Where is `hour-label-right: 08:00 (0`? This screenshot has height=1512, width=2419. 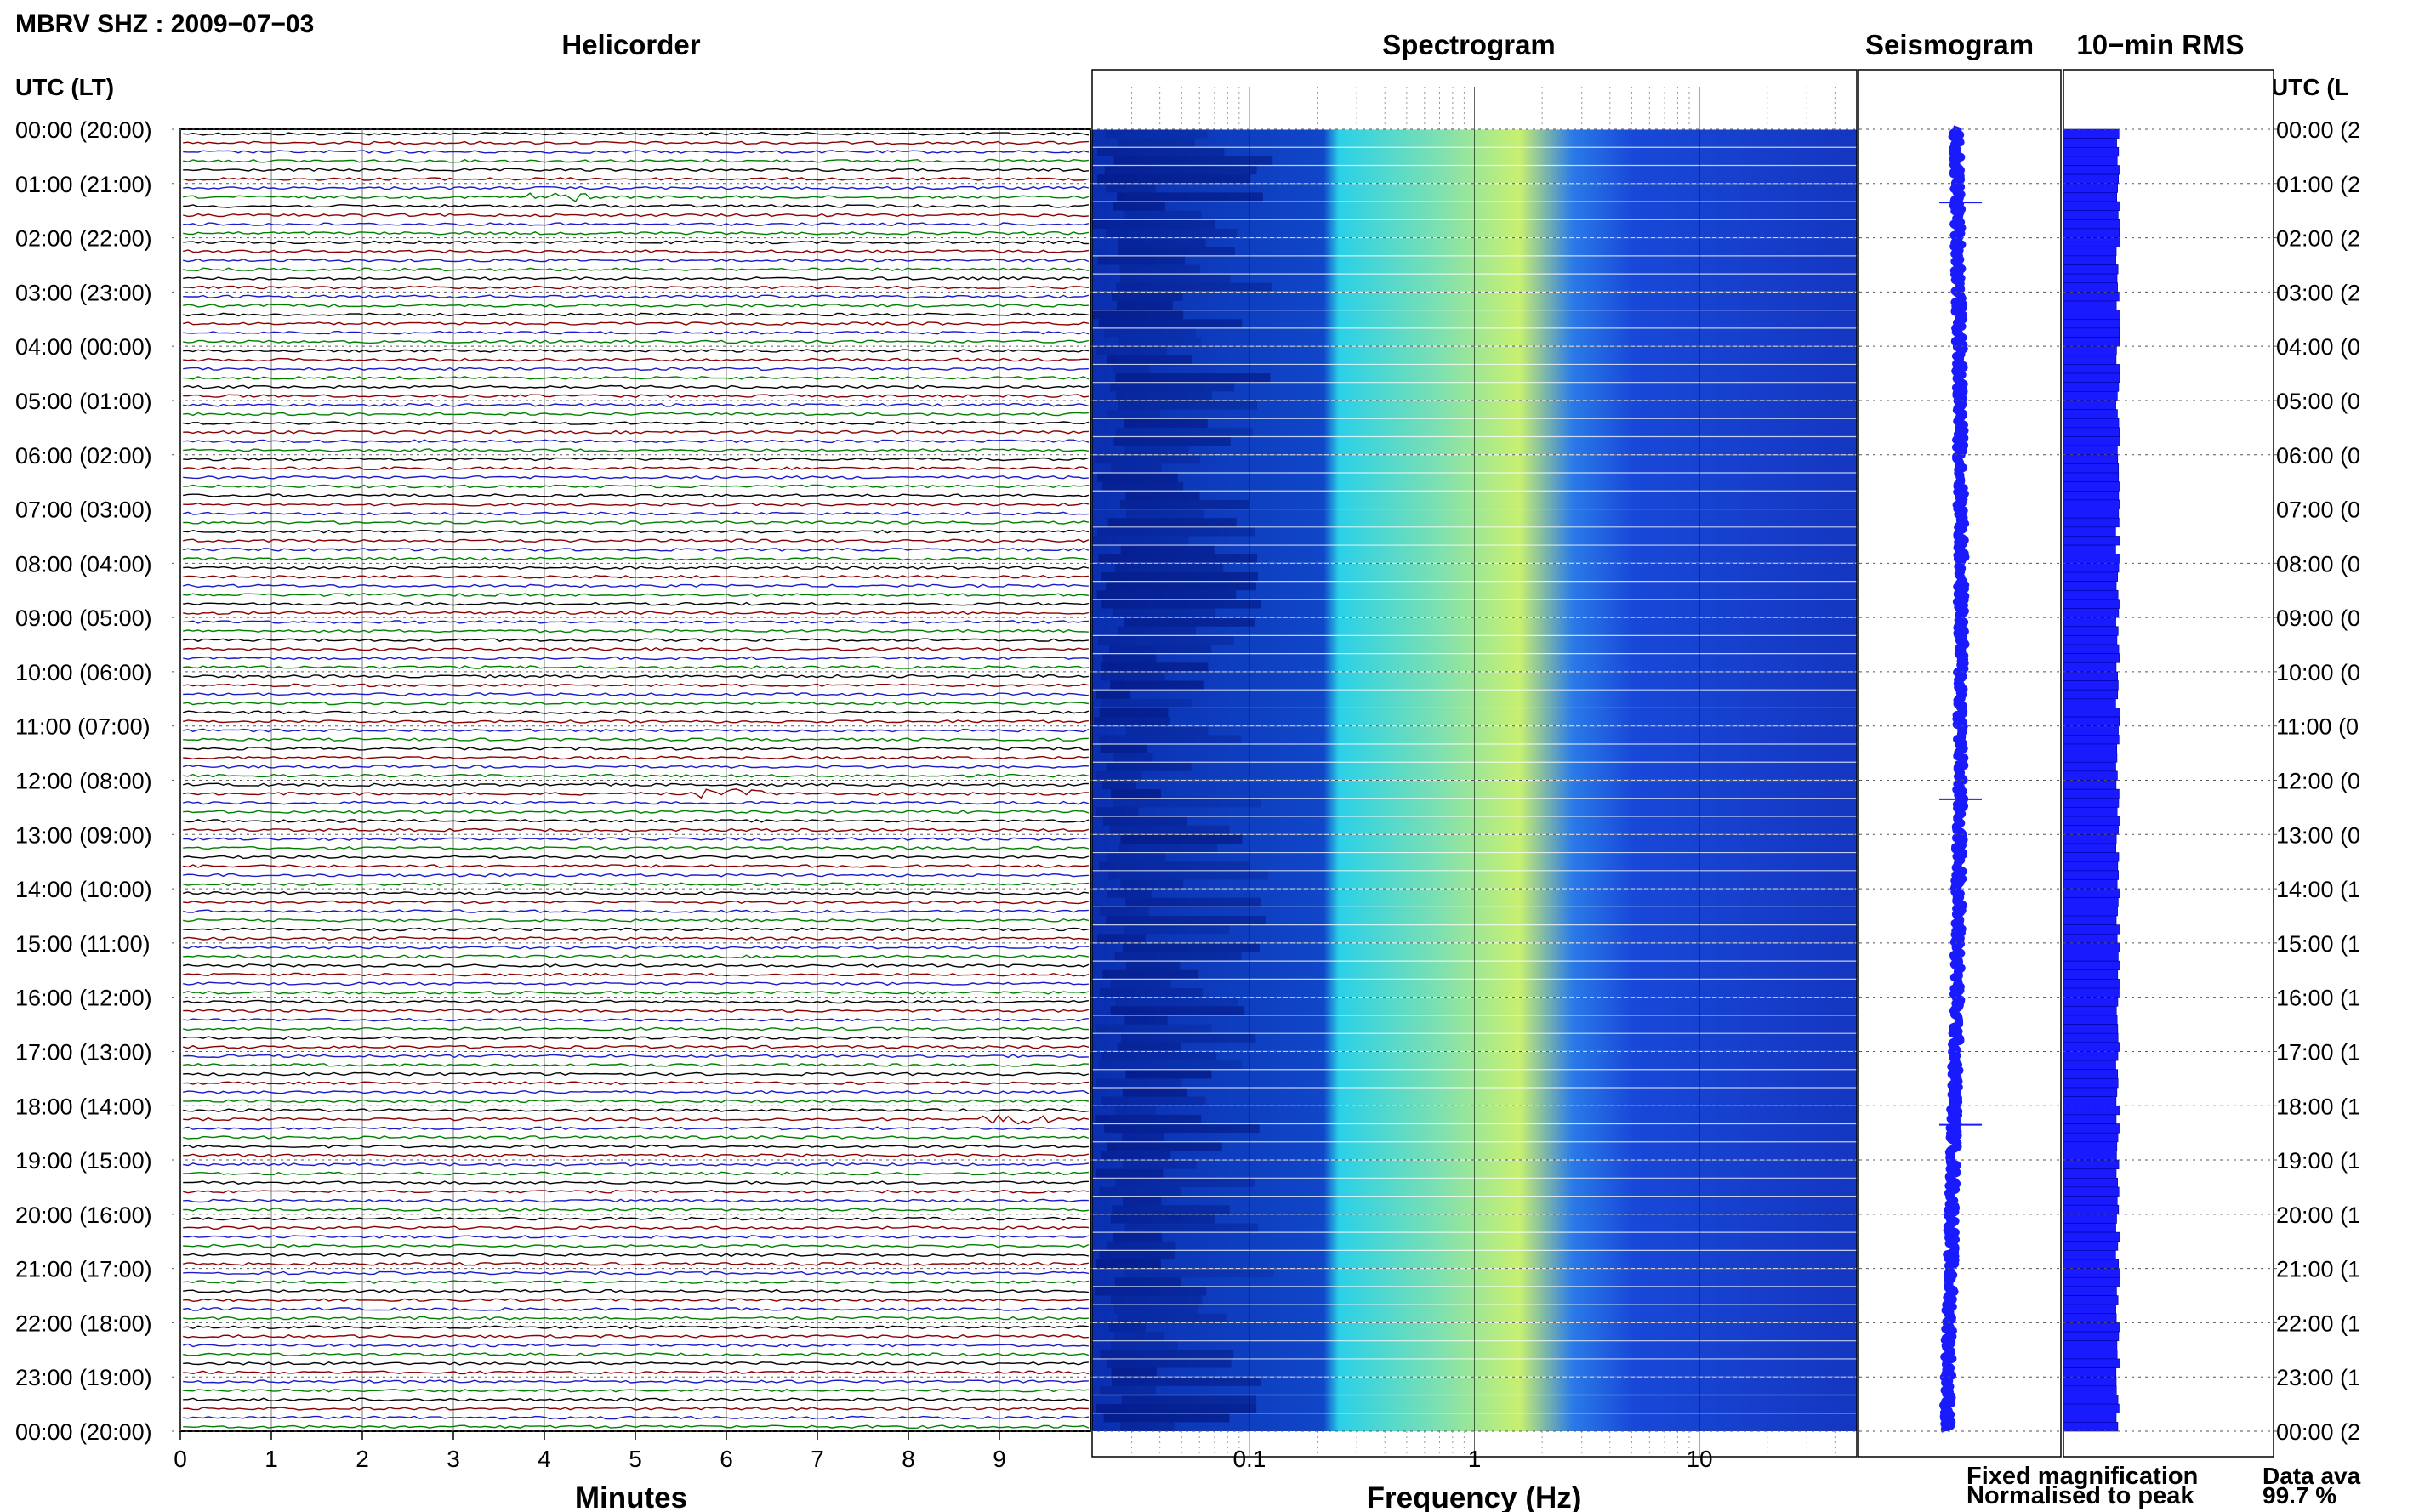
hour-label-right: 08:00 (0 is located at coordinates (2318, 564).